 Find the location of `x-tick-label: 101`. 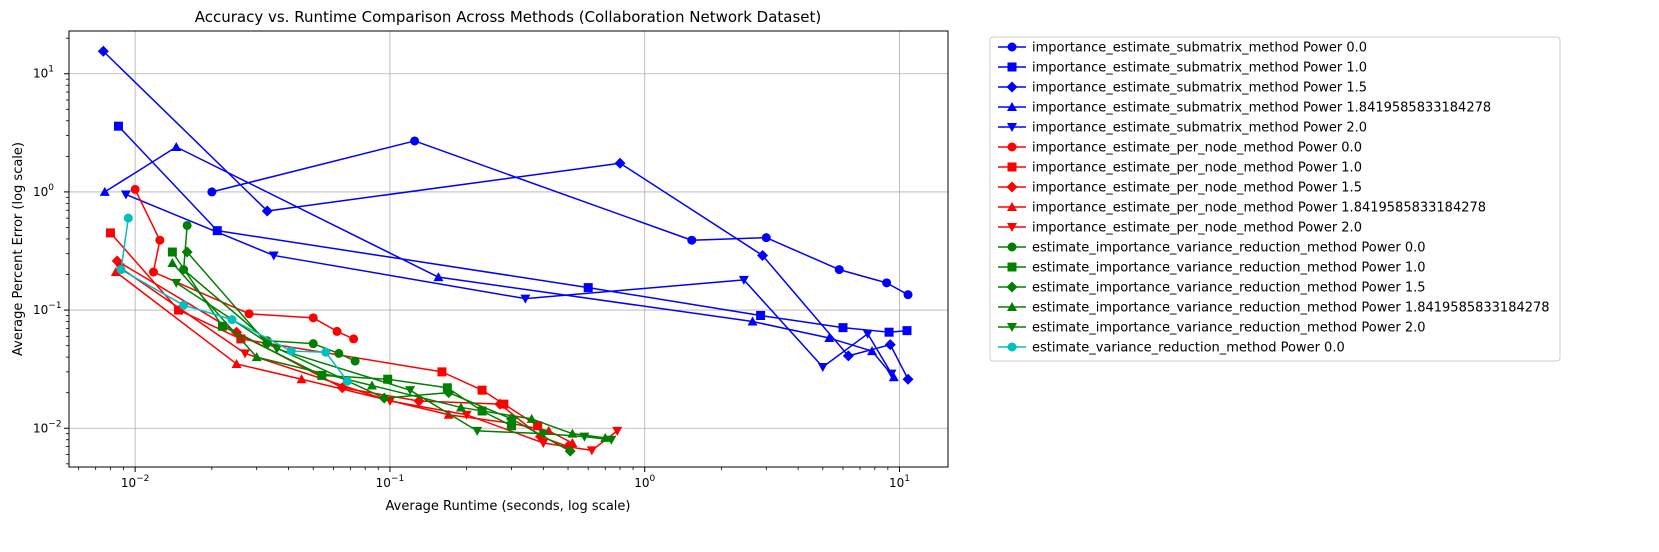

x-tick-label: 101 is located at coordinates (899, 482).